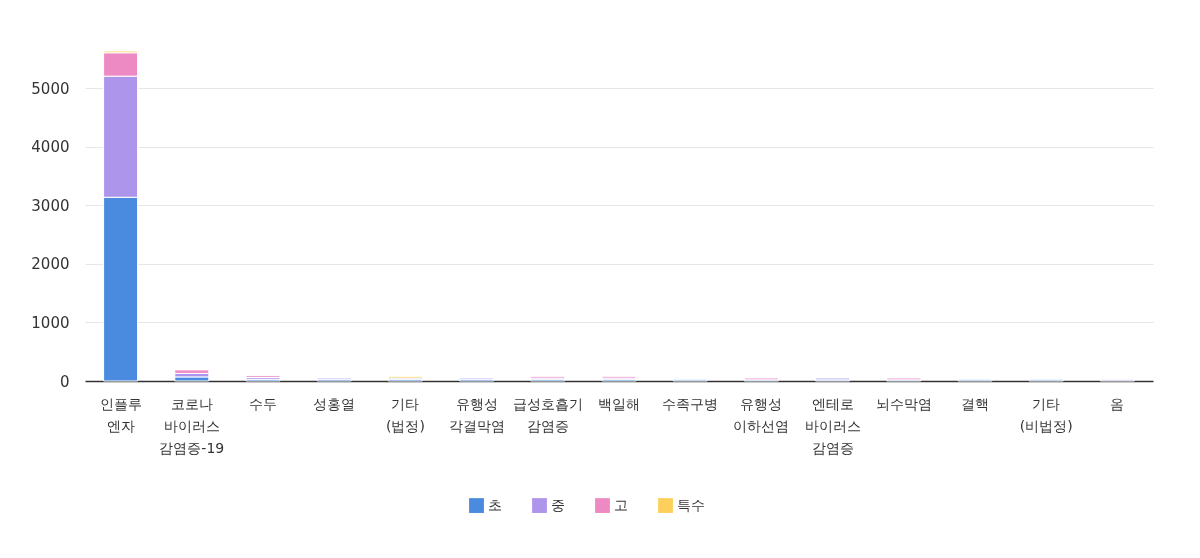  Describe the element at coordinates (50, 88) in the screenshot. I see `y-tick-label: 5000` at that location.